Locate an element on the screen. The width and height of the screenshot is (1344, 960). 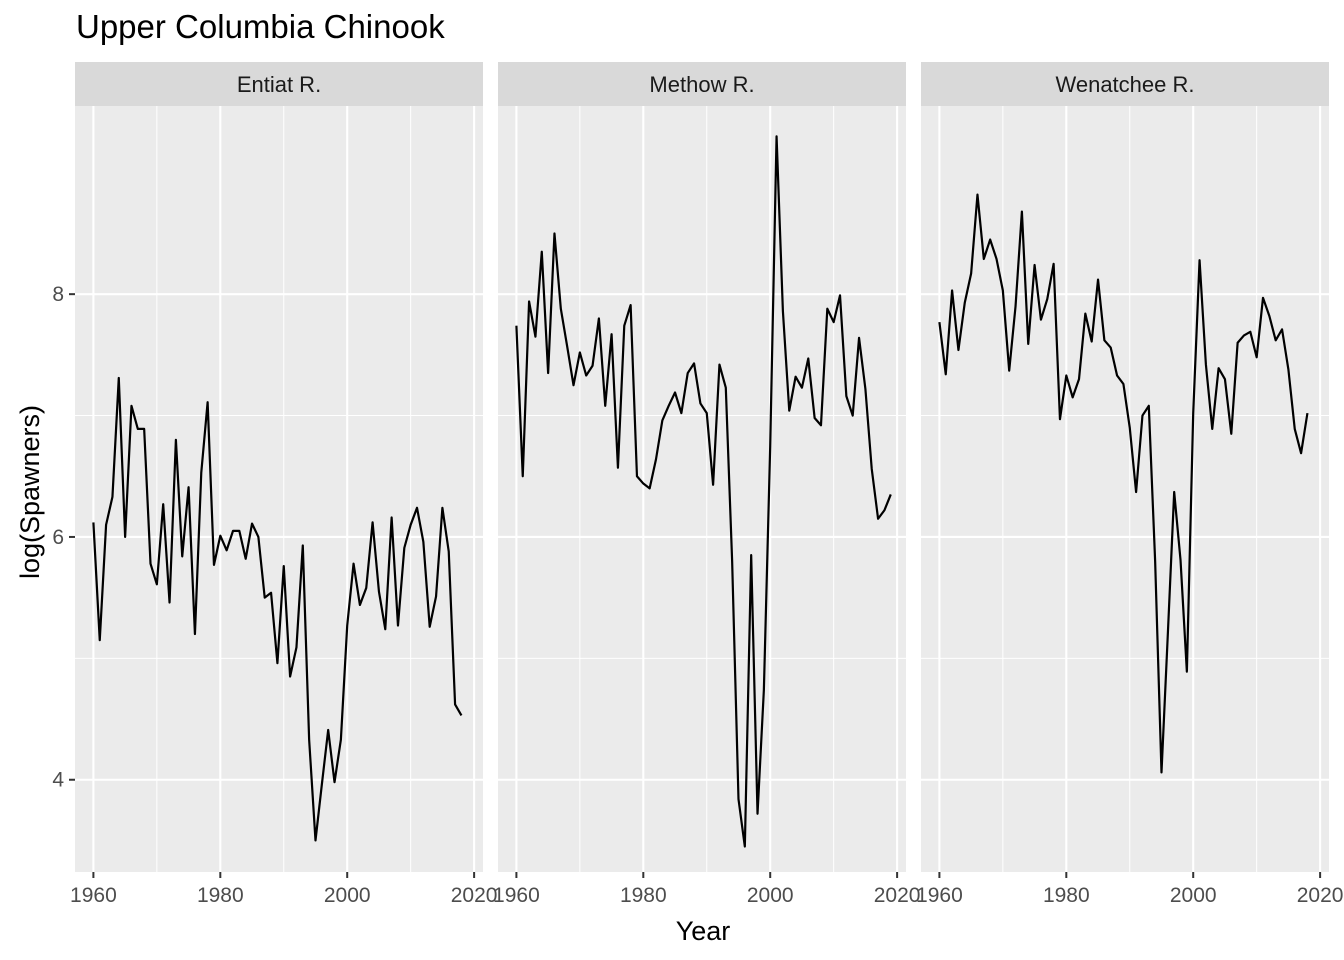
y-tick-label: 6 is located at coordinates (58, 537).